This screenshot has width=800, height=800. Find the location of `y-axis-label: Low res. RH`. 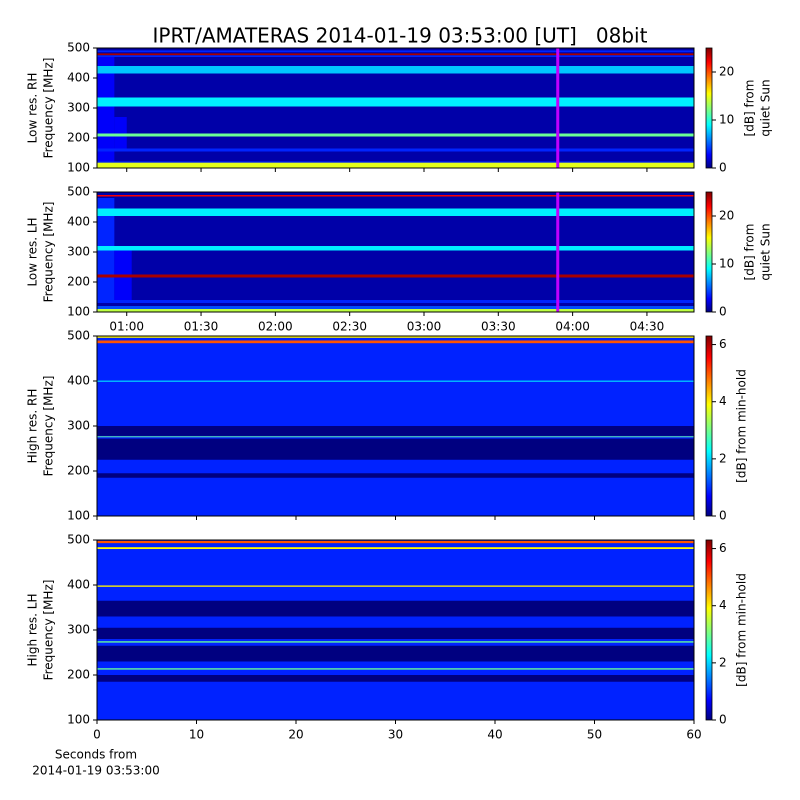

y-axis-label: Low res. RH is located at coordinates (33, 108).